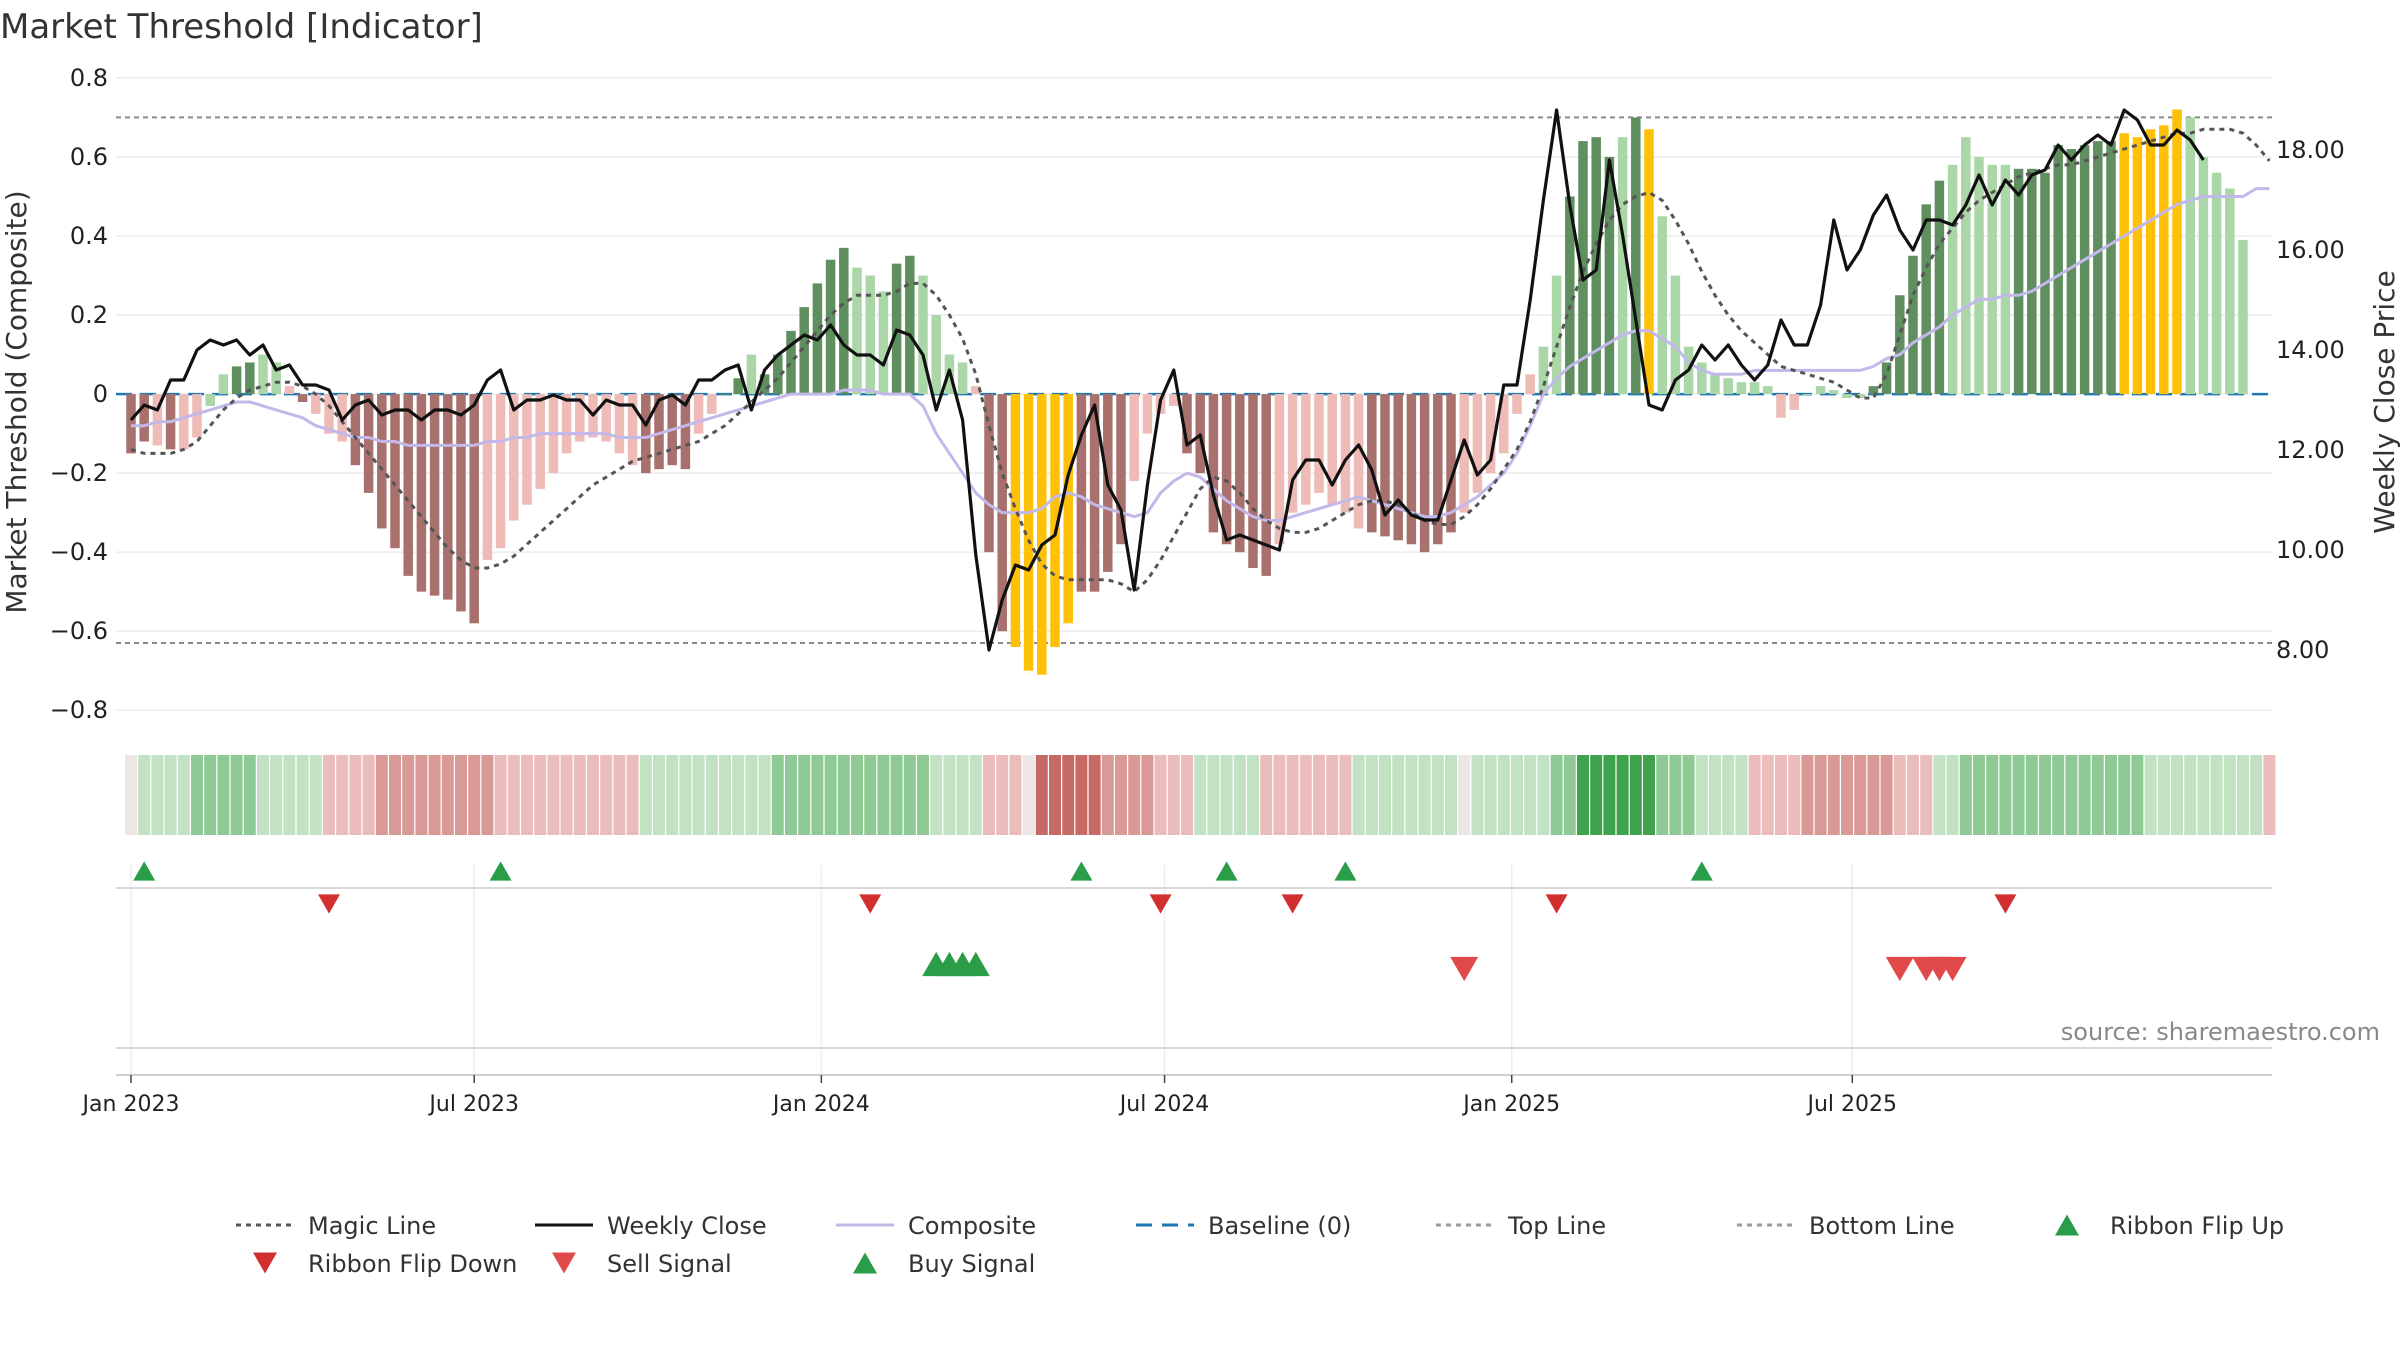 The image size is (2400, 1350). I want to click on x-tick-label: Jan 2024, so click(820, 1104).